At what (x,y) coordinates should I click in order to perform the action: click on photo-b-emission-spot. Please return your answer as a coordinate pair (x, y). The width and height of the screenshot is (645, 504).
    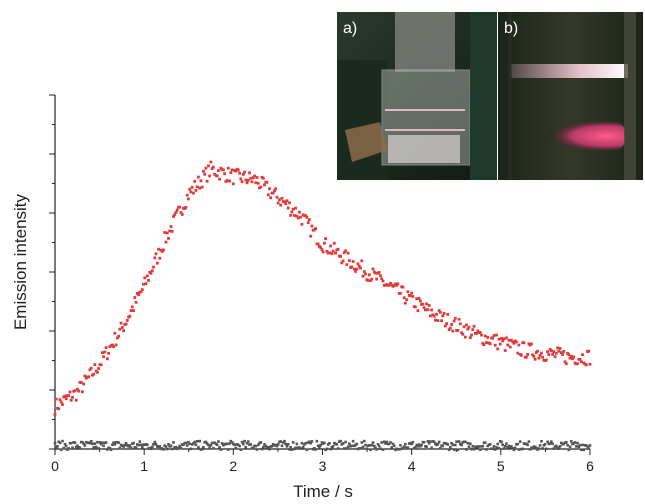
    Looking at the image, I should click on (577, 136).